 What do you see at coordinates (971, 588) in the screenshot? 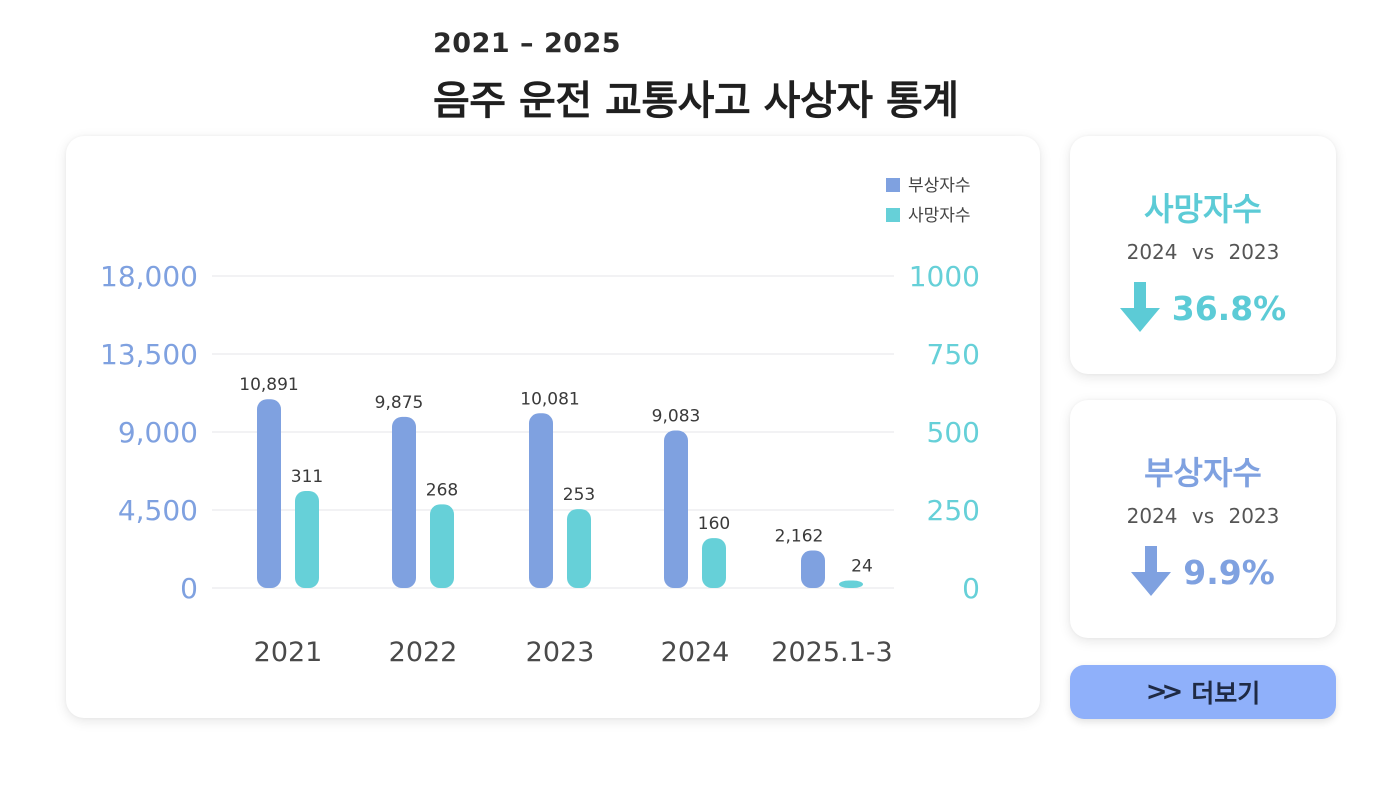
I see `right-axis-tick-label: 0` at bounding box center [971, 588].